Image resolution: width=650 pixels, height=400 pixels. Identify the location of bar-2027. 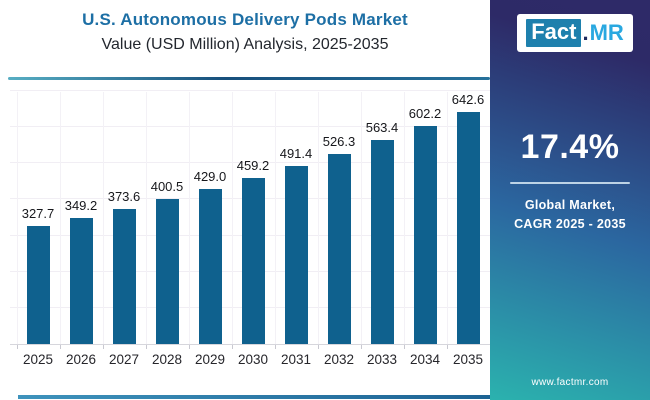
(124, 276).